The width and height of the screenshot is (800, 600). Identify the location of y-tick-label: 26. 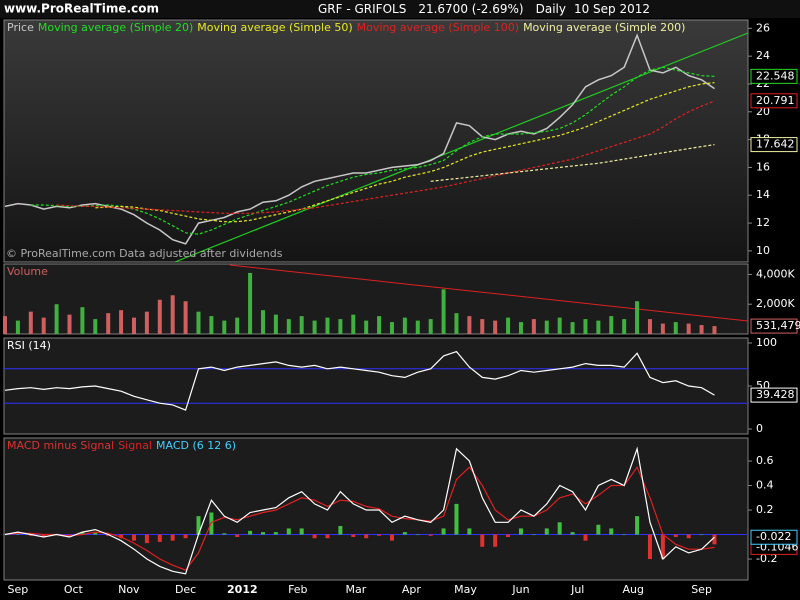
(763, 27).